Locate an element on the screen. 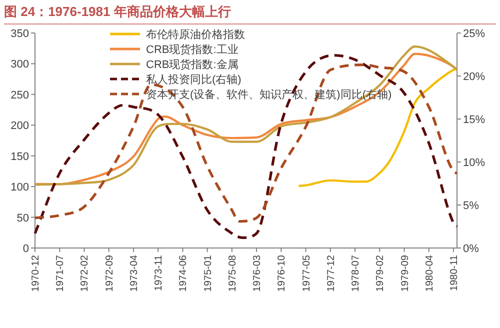 Image resolution: width=500 pixels, height=328 pixels. y2-tick-label: 0% is located at coordinates (471, 249).